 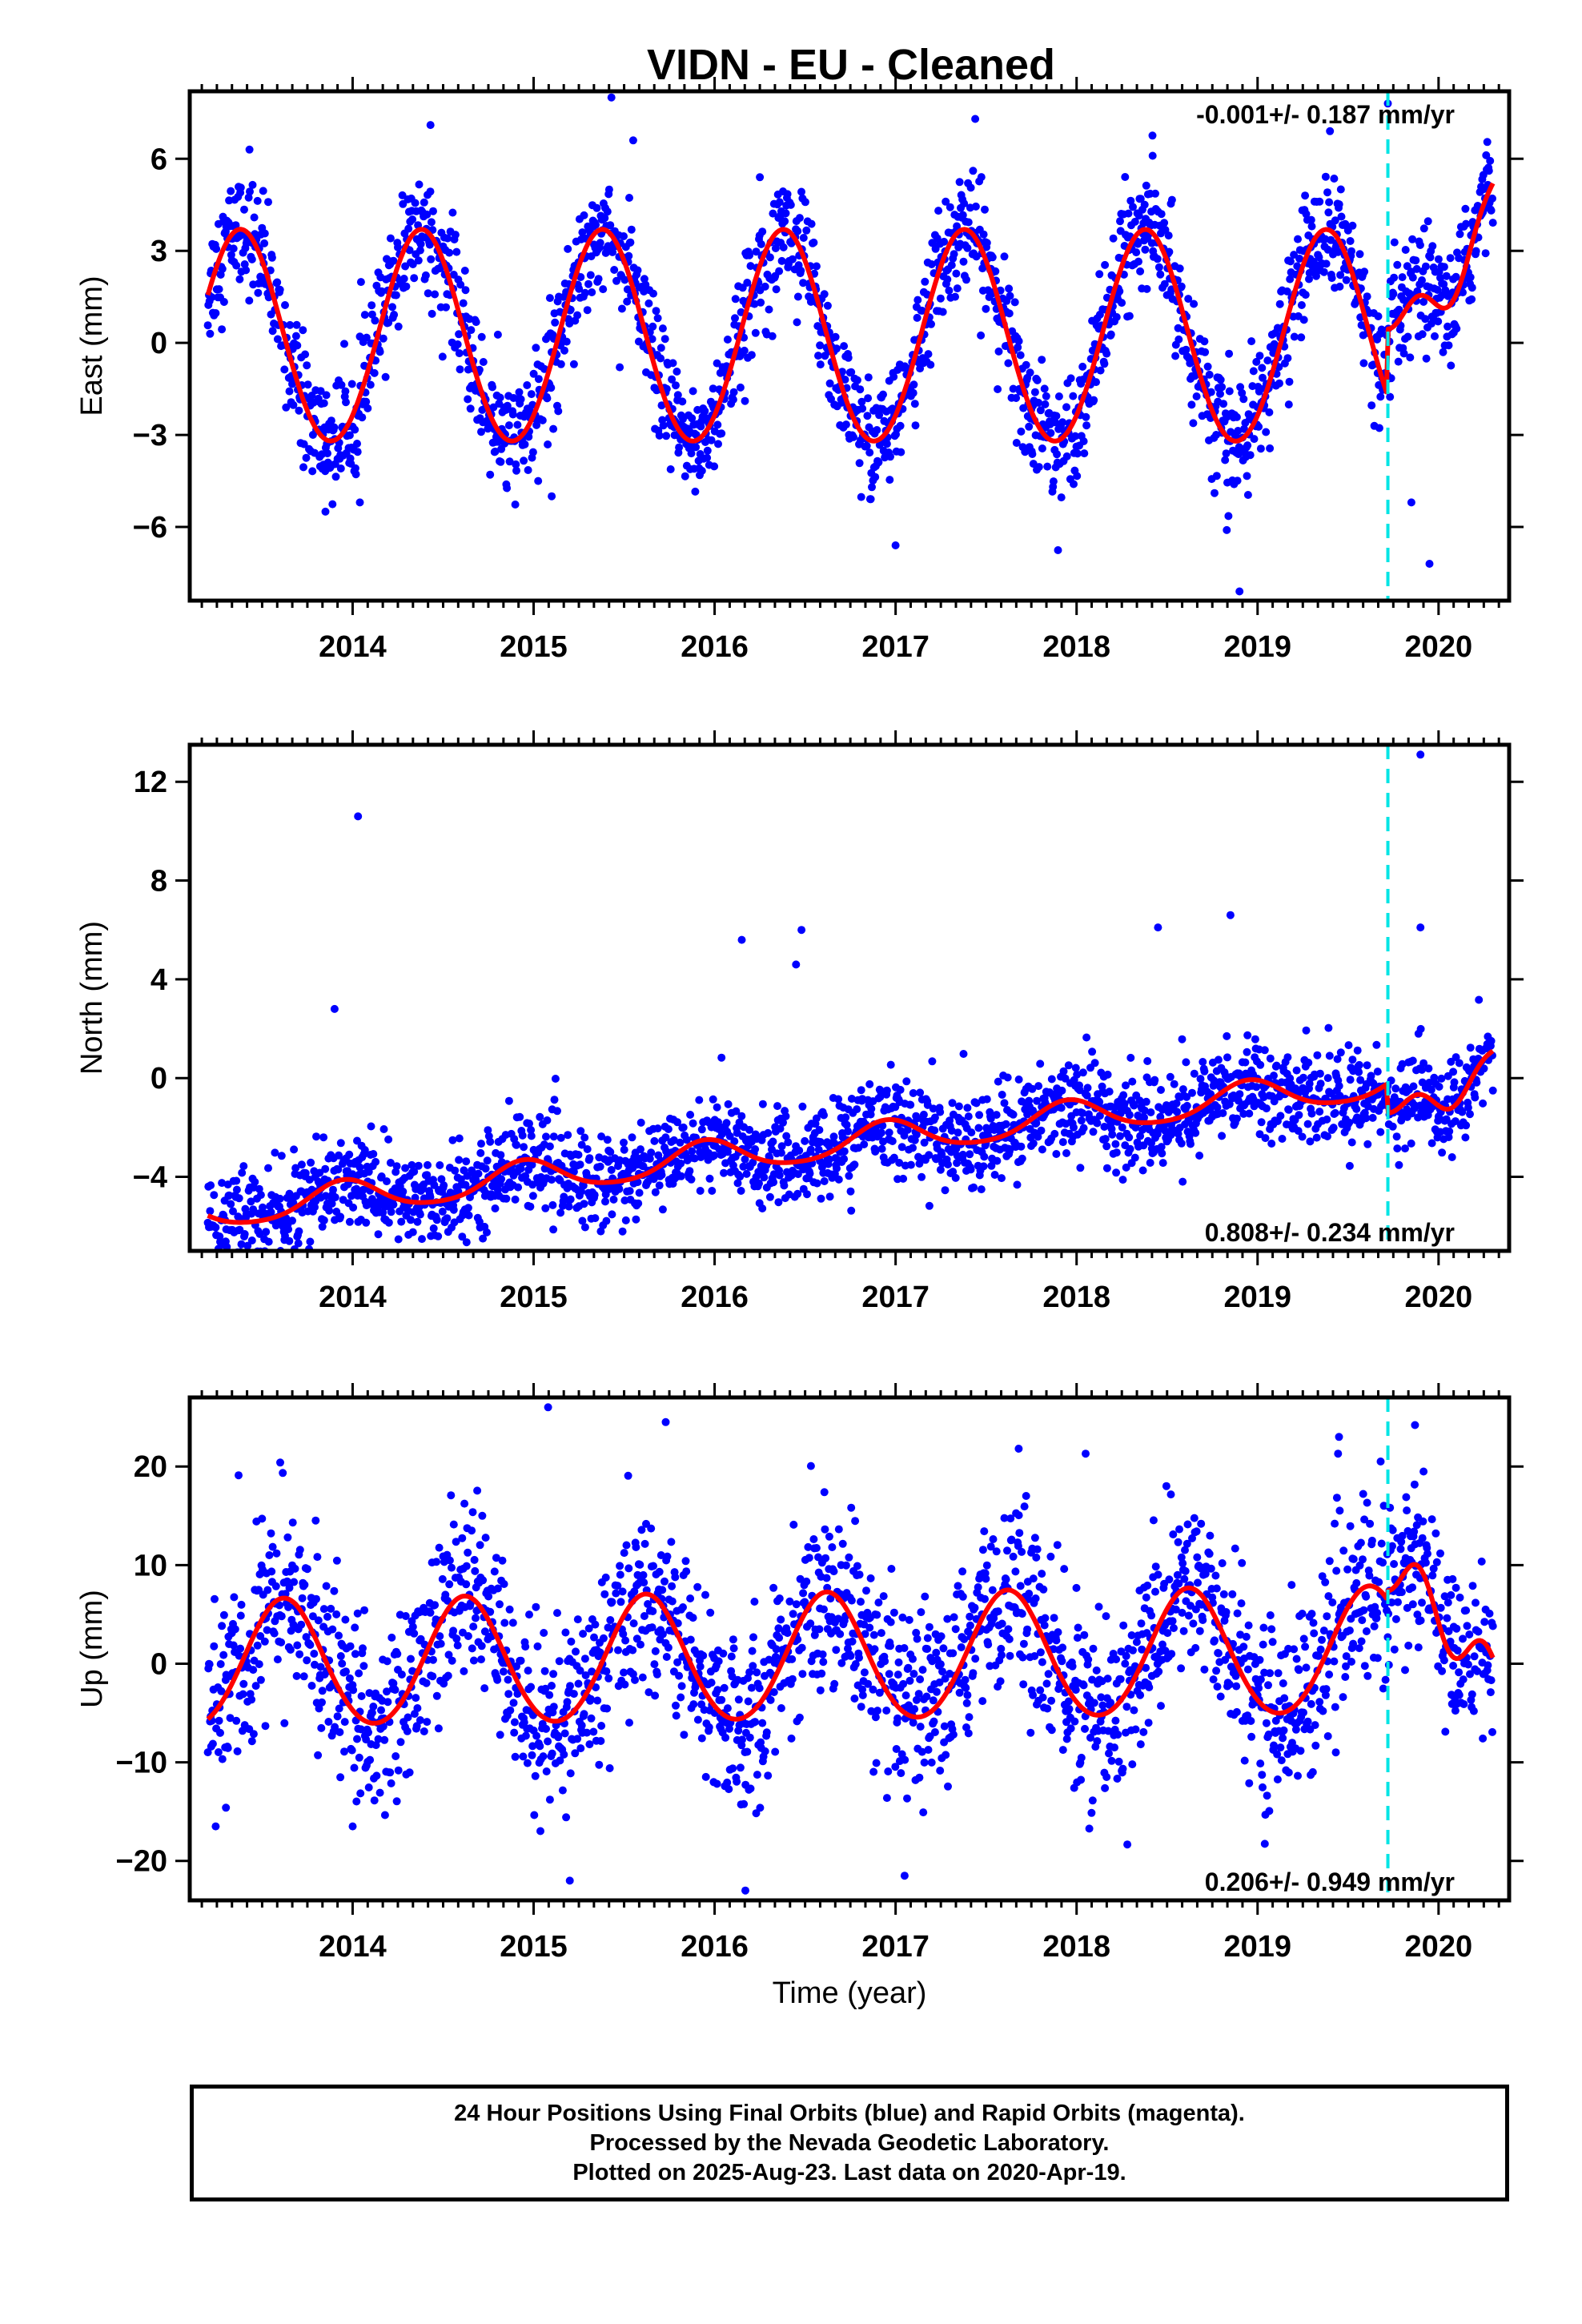 I want to click on outlier-point, so click(x=1230, y=915).